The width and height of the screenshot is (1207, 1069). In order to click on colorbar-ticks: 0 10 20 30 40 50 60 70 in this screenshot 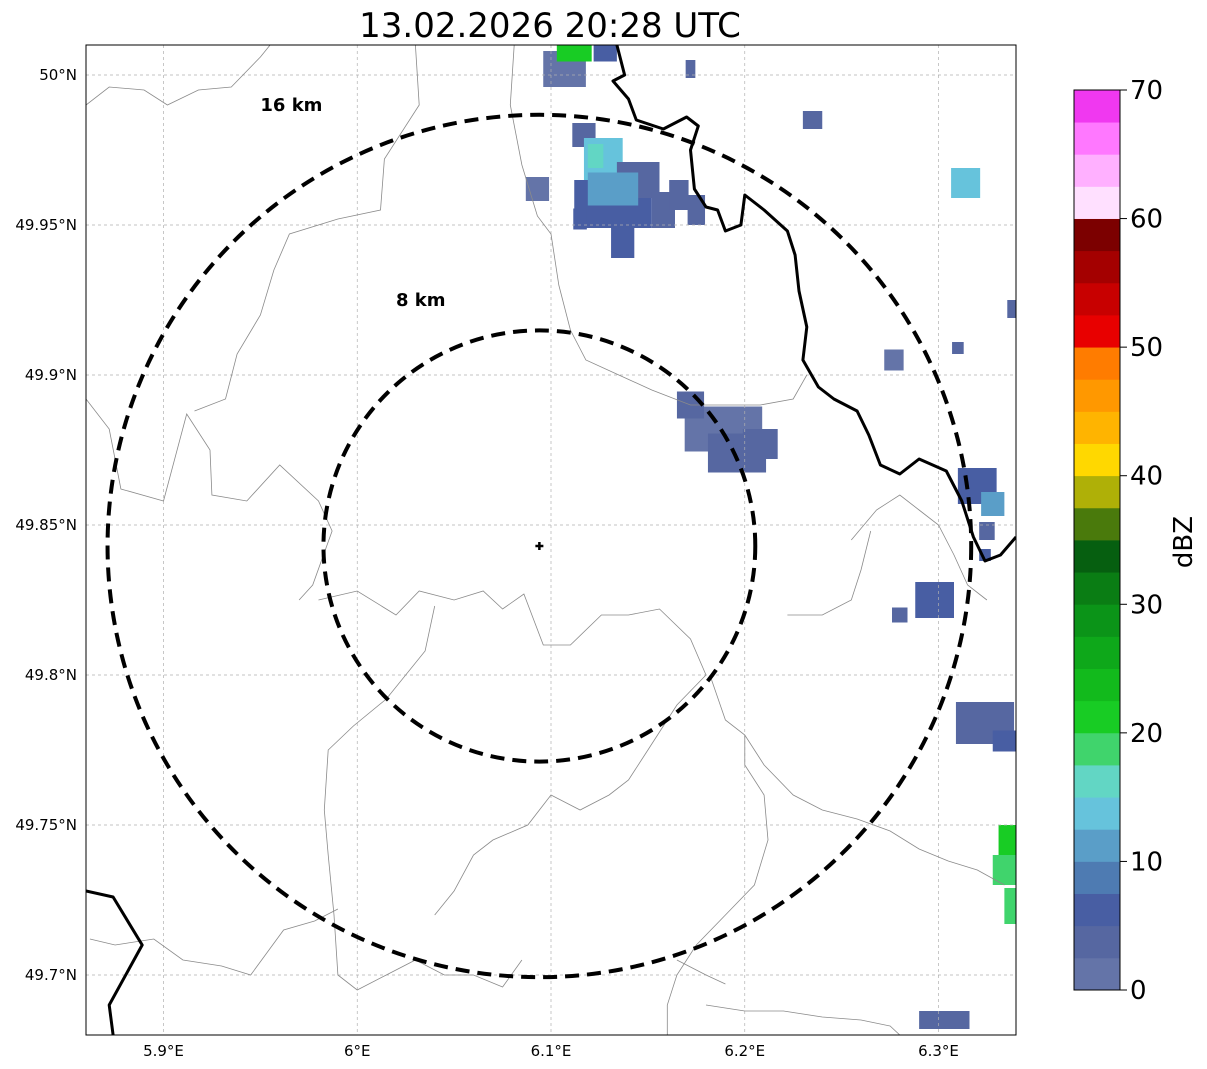, I will do `click(1141, 541)`.